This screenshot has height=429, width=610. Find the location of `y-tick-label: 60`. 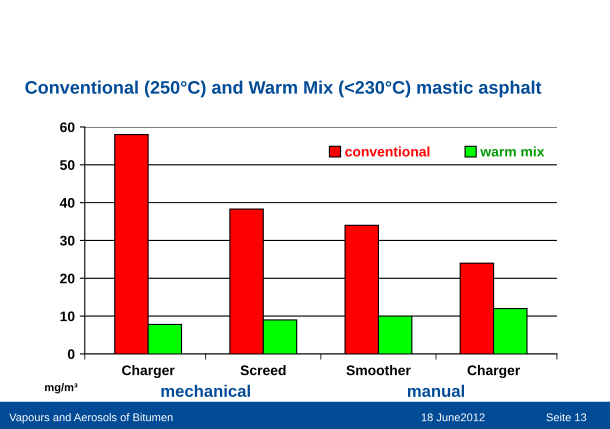

y-tick-label: 60 is located at coordinates (67, 127).